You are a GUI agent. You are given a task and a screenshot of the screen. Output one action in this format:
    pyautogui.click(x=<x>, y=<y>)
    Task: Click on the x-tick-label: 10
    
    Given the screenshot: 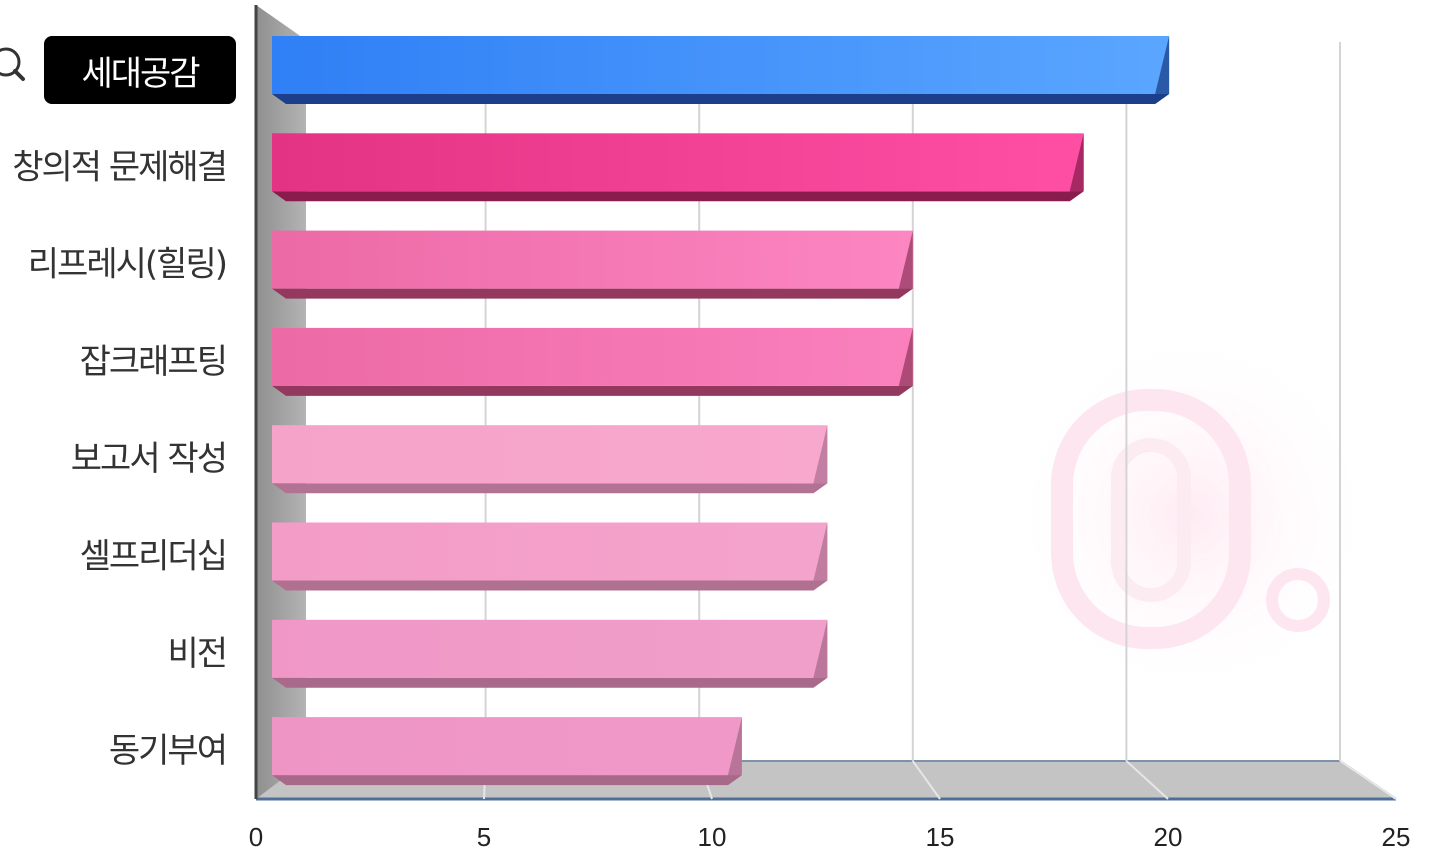 What is the action you would take?
    pyautogui.click(x=712, y=837)
    